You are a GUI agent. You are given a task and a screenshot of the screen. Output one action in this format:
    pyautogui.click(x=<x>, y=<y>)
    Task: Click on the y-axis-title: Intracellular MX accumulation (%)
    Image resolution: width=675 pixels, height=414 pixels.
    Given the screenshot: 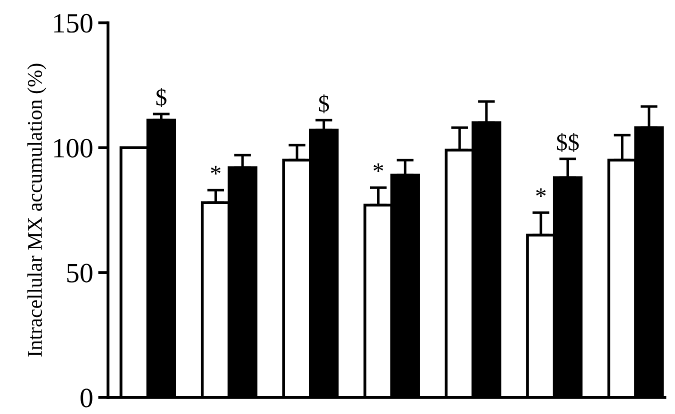 What is the action you would take?
    pyautogui.click(x=36, y=210)
    